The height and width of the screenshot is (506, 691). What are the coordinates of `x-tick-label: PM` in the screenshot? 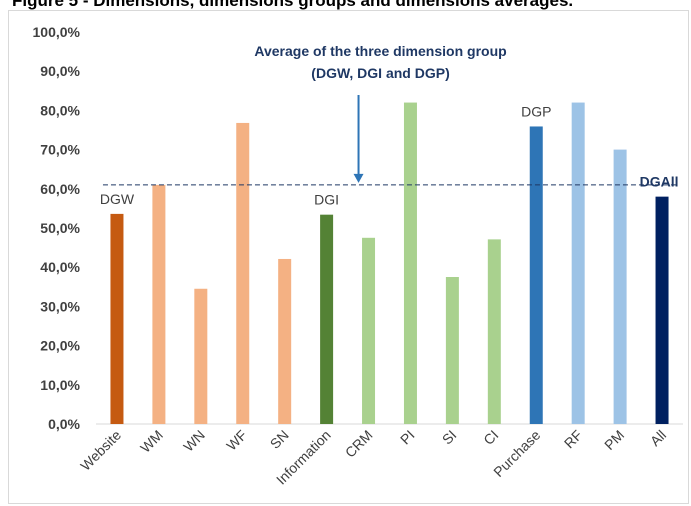 It's located at (614, 440).